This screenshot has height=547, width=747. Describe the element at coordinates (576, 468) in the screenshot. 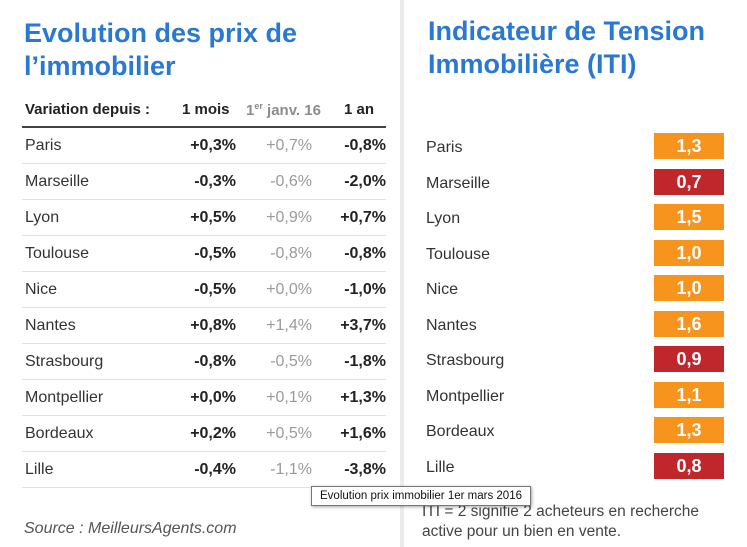

I see `list-item: Lille 0,8` at that location.